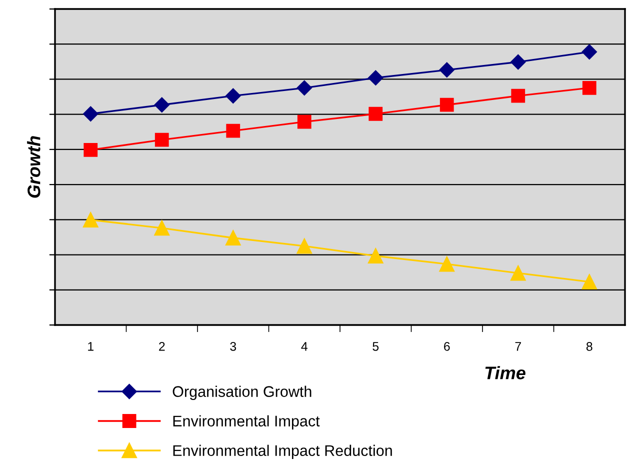 Image resolution: width=629 pixels, height=466 pixels. I want to click on x-tick-label: 2, so click(162, 346).